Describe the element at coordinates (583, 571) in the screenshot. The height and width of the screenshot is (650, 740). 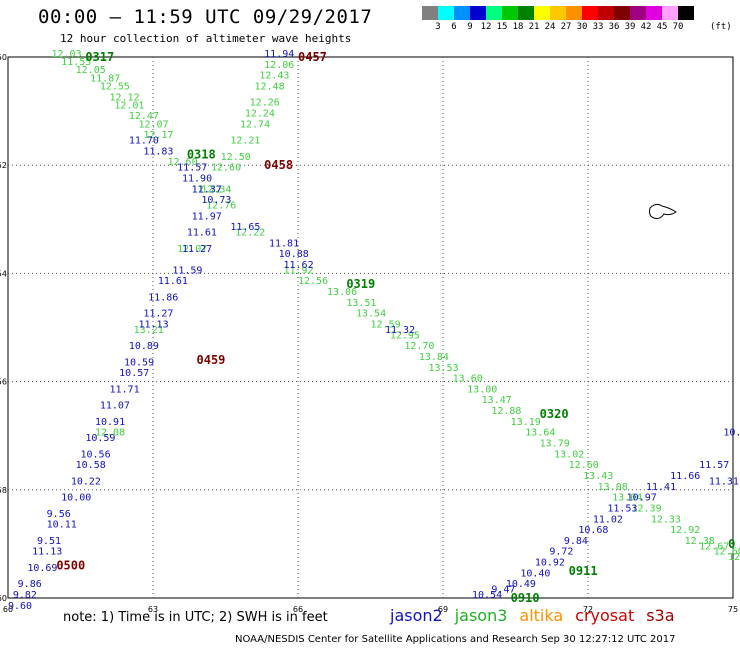
I see `pass-time-tag: 0911` at that location.